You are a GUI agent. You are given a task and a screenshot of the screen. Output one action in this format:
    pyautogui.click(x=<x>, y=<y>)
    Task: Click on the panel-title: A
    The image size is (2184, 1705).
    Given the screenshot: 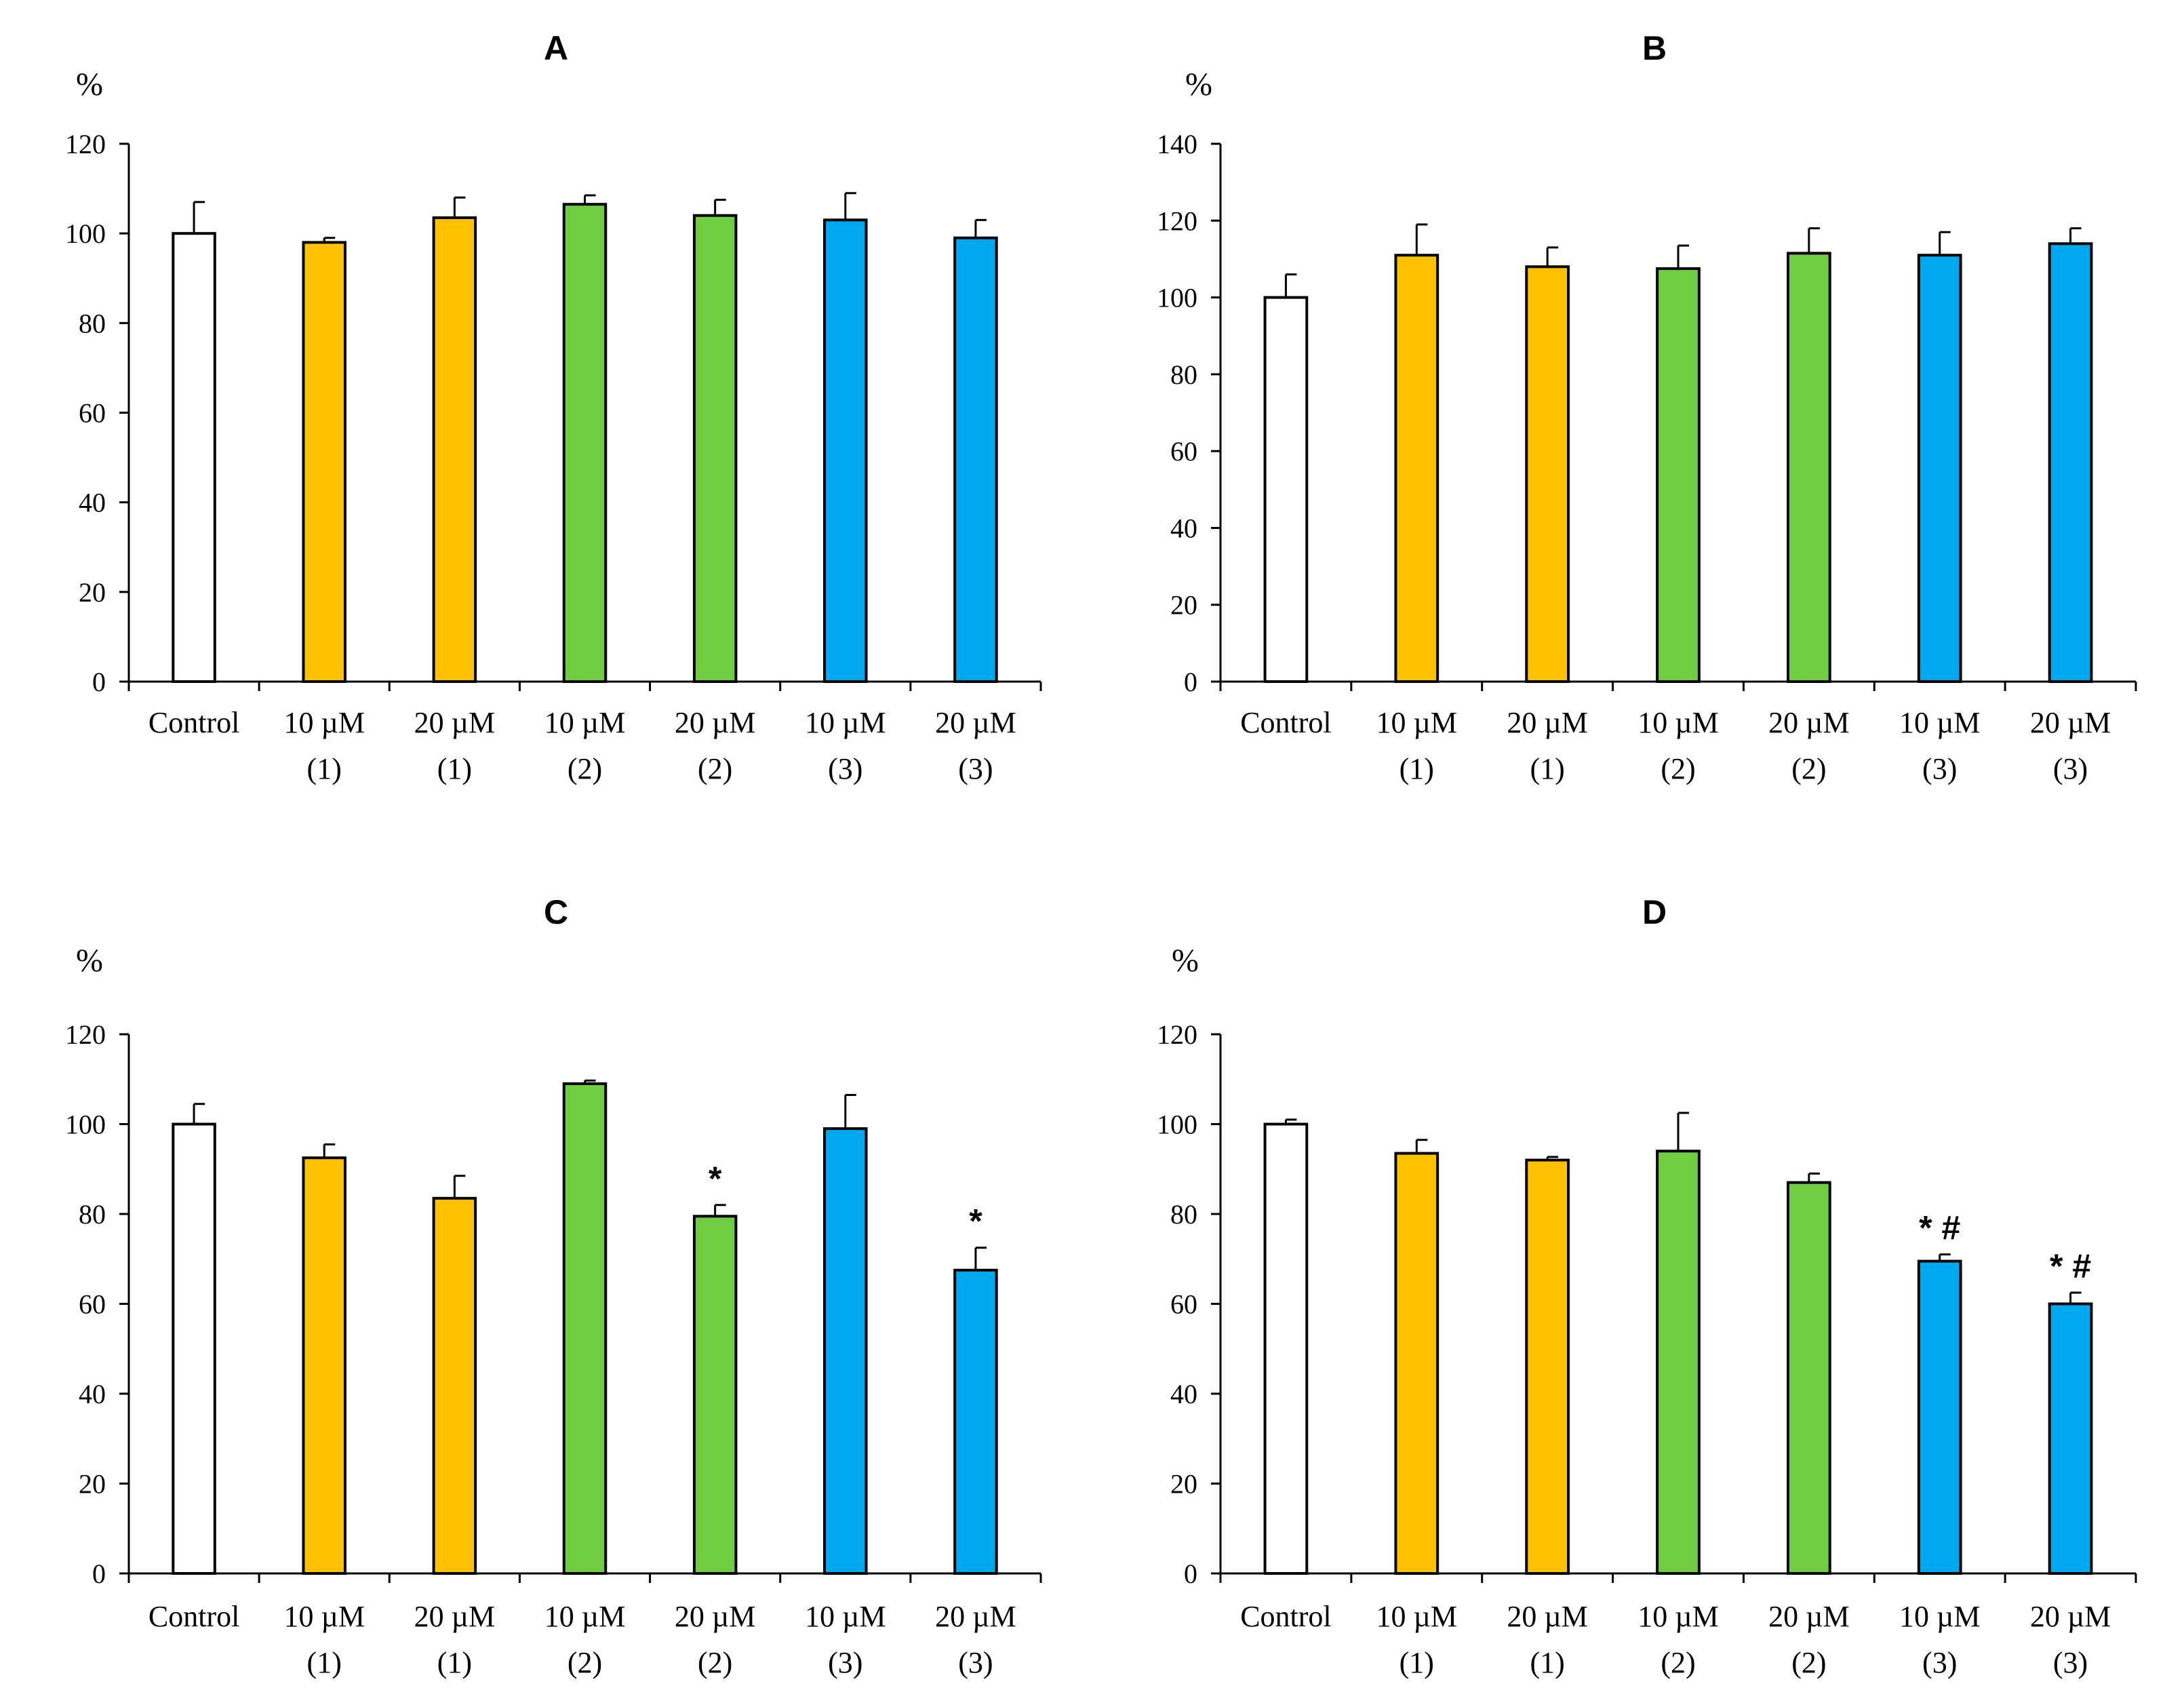 What is the action you would take?
    pyautogui.click(x=556, y=48)
    